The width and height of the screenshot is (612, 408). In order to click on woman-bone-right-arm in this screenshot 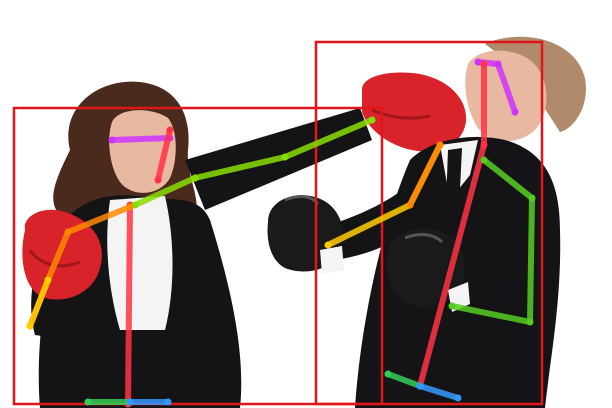, I will do `click(253, 162)`.